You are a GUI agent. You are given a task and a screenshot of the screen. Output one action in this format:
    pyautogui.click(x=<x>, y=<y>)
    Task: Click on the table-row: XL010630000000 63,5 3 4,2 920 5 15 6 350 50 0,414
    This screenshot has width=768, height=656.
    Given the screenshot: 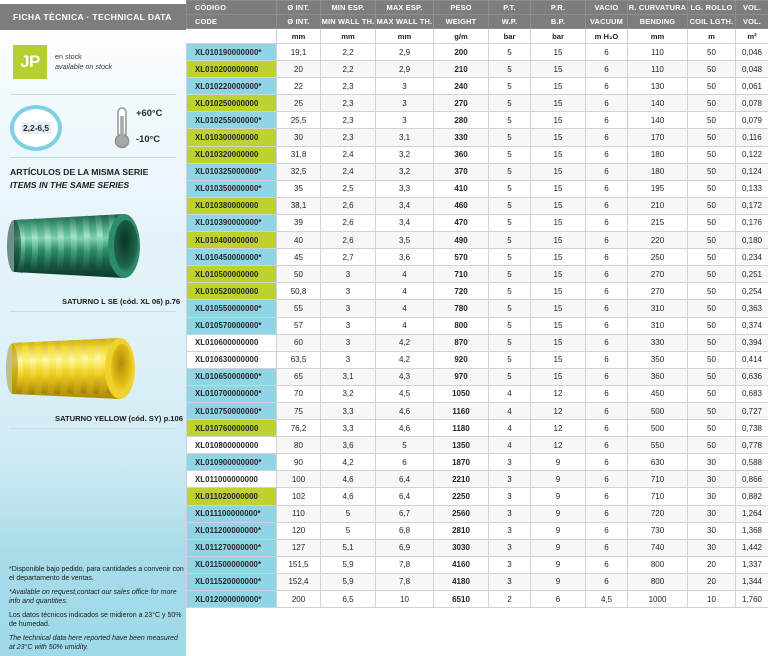 What is the action you would take?
    pyautogui.click(x=477, y=359)
    